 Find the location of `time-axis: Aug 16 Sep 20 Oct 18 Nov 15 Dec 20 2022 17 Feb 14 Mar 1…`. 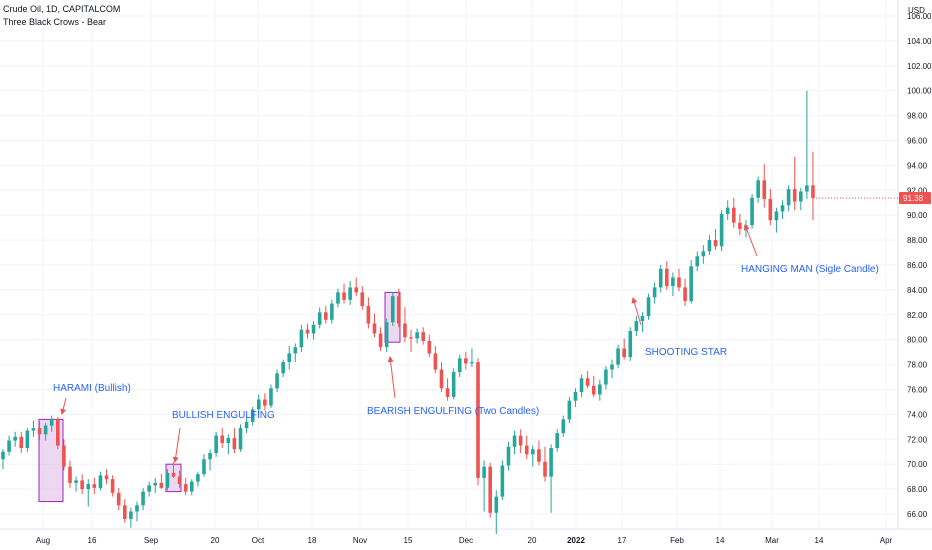

time-axis: Aug 16 Sep 20 Oct 18 Nov 15 Dec 20 2022 17 Feb 14 Mar 1… is located at coordinates (466, 536).